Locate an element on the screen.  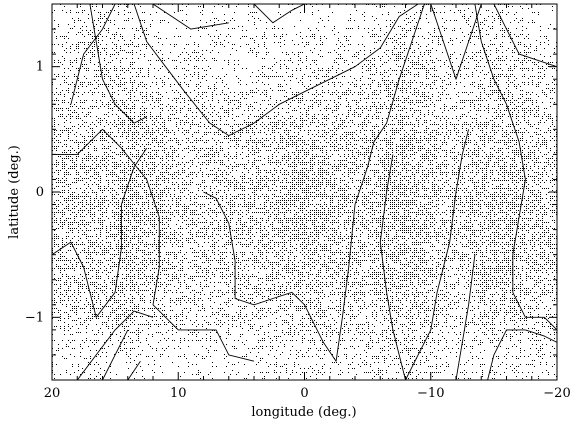
y-tick-labels: −1 0 1 is located at coordinates (34, 193).